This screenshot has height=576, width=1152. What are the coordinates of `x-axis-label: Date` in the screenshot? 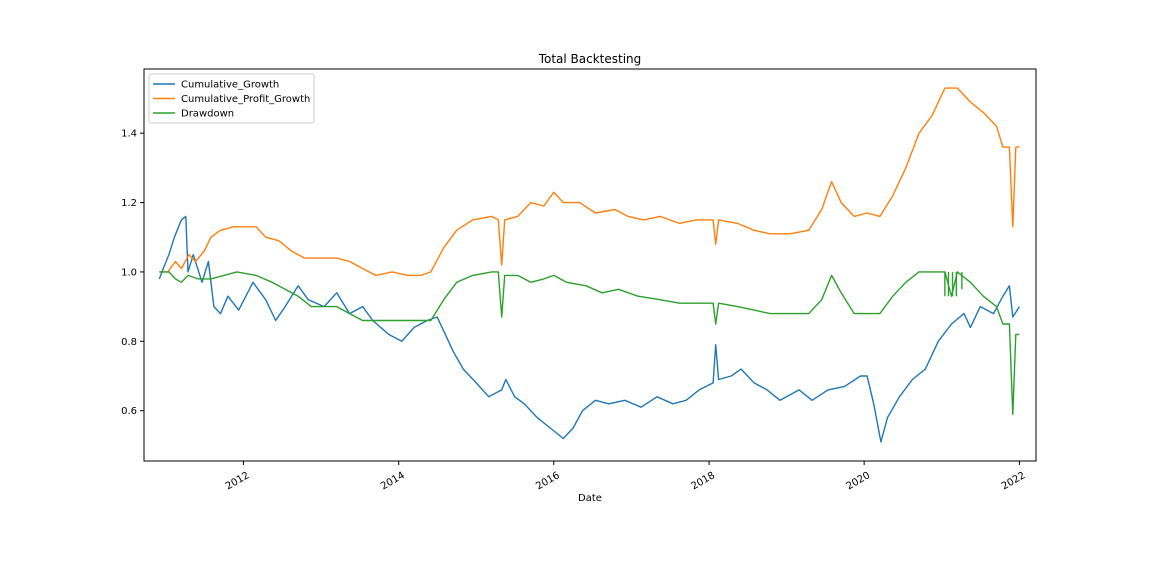 It's located at (590, 498).